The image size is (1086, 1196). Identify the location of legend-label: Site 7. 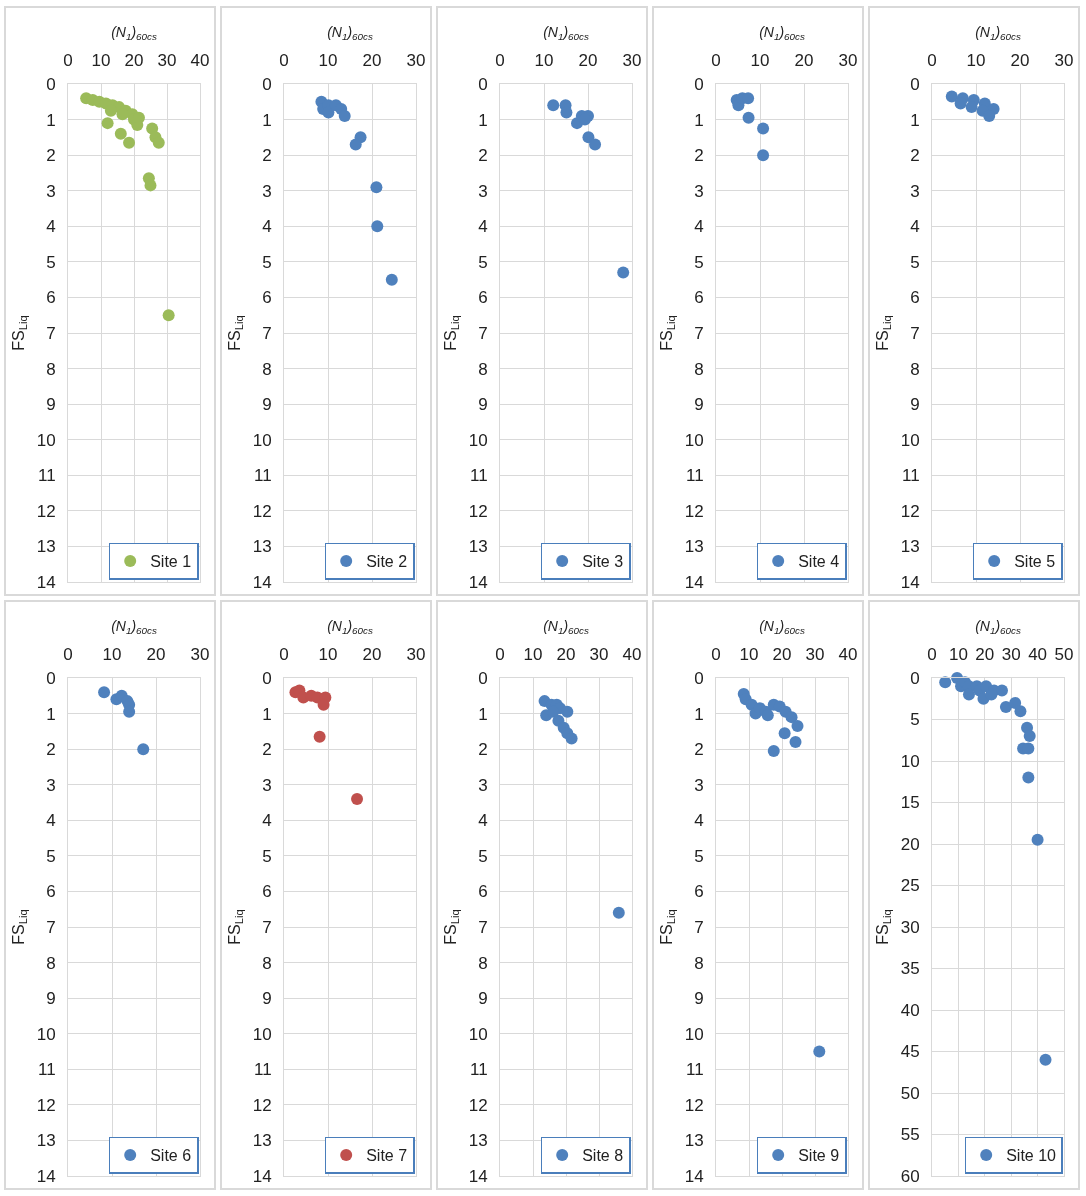
(387, 1156).